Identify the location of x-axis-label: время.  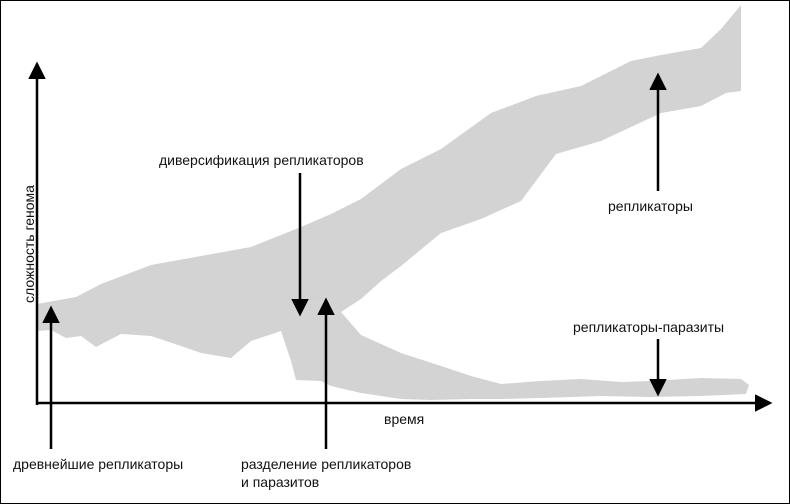
(404, 419).